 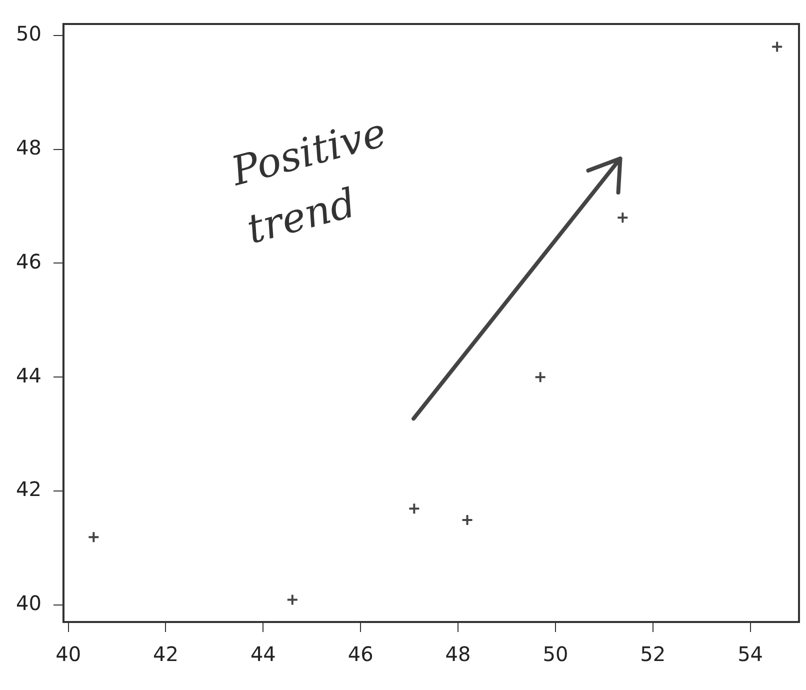 What do you see at coordinates (69, 654) in the screenshot?
I see `x-tick-label: 40` at bounding box center [69, 654].